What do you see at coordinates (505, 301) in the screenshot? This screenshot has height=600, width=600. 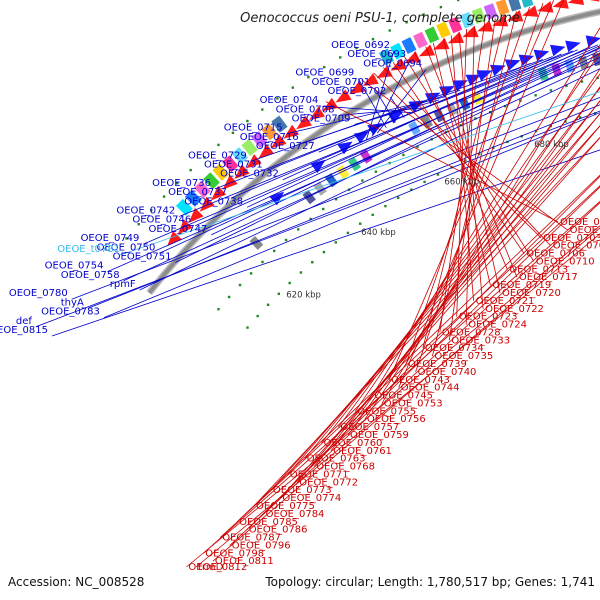 I see `reverse-gene-label: OEOE_0721` at bounding box center [505, 301].